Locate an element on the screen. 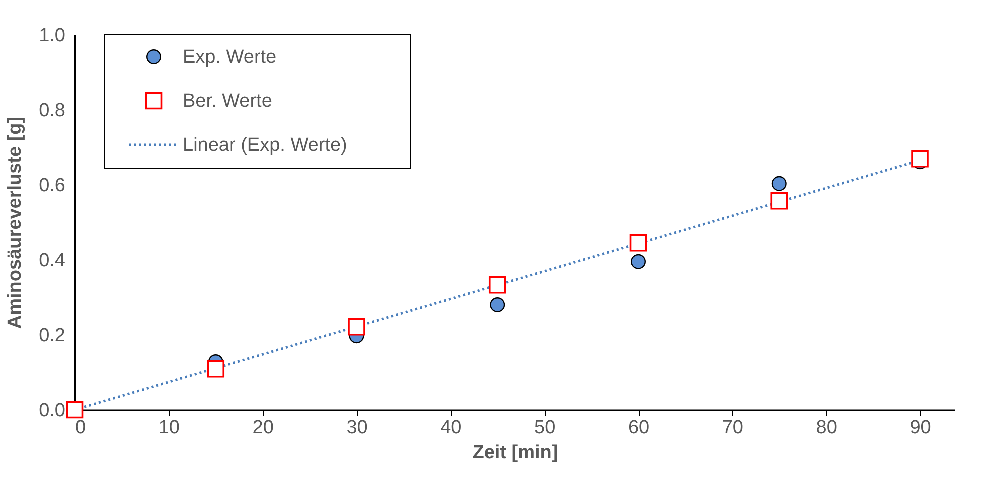  x-tick-label: 80 is located at coordinates (827, 428).